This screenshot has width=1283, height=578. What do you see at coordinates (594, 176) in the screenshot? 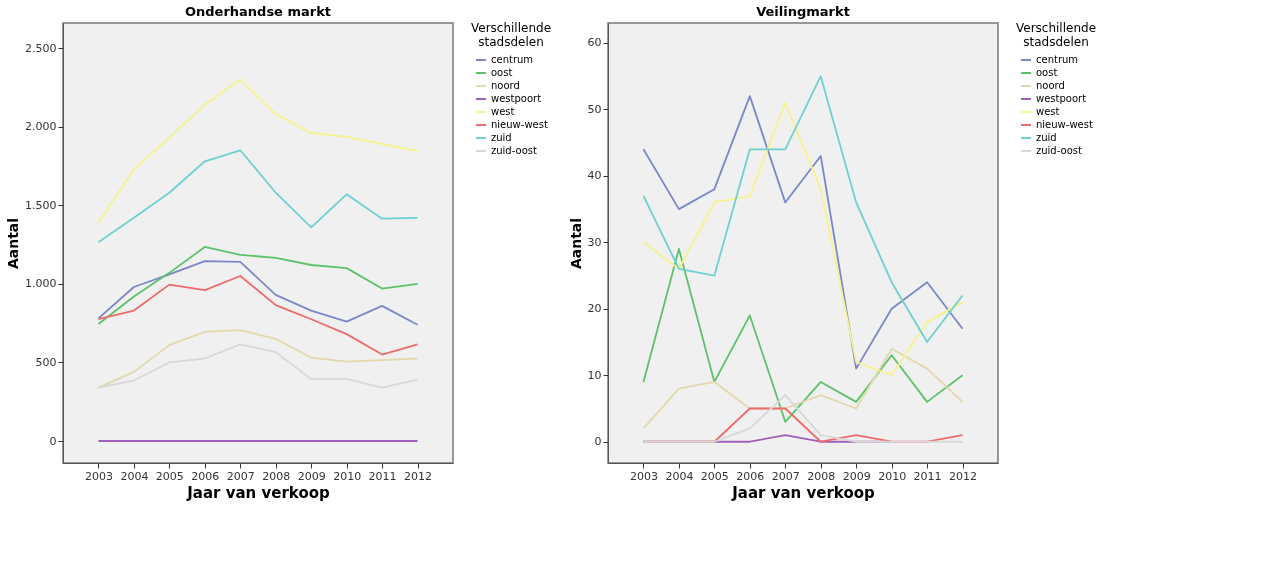
I see `y-tick-label: 40` at bounding box center [594, 176].